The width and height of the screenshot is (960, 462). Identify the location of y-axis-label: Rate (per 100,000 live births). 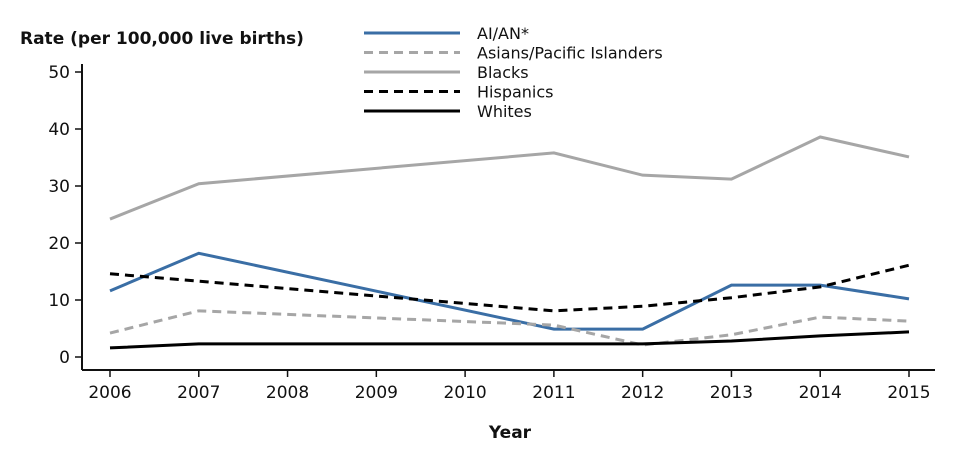
(162, 39).